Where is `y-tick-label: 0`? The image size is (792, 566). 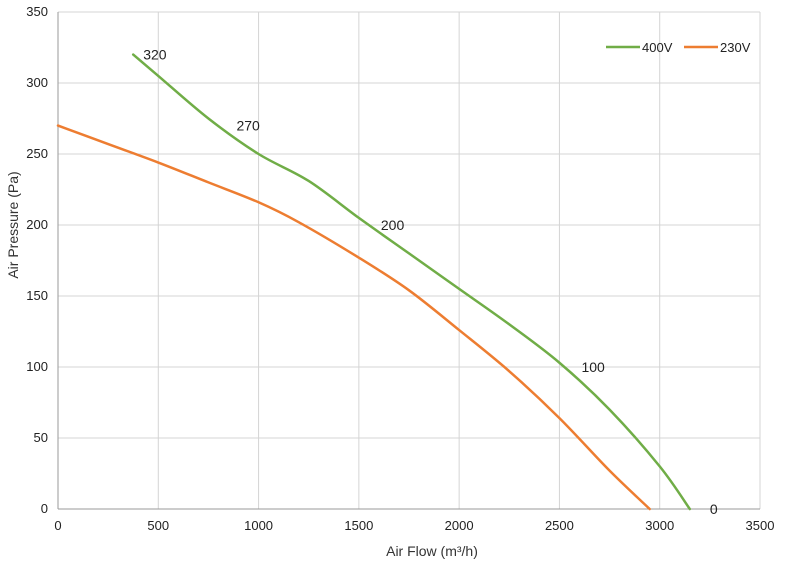
y-tick-label: 0 is located at coordinates (44, 508).